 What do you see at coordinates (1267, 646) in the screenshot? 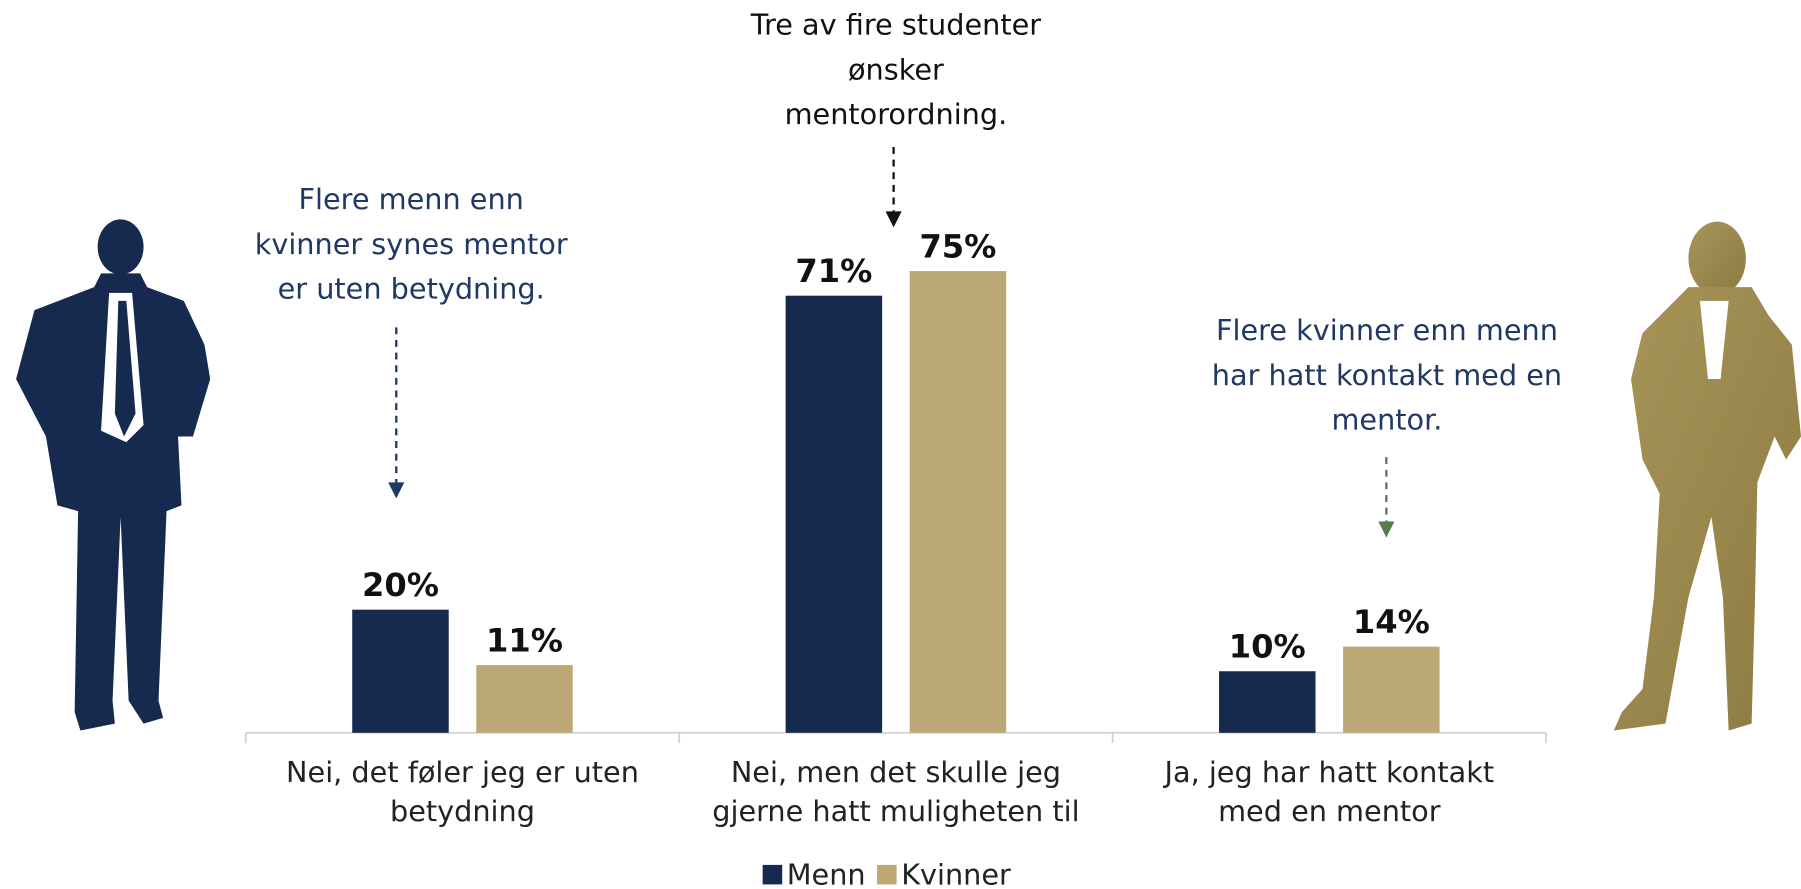
I see `value-label: 10%` at bounding box center [1267, 646].